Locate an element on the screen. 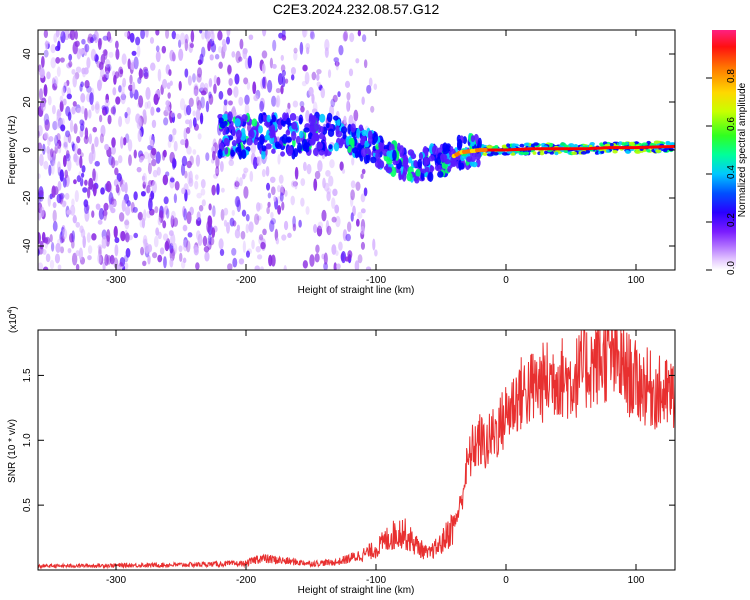  spectrogram-y-label: Frequency (Hz) is located at coordinates (12, 150).